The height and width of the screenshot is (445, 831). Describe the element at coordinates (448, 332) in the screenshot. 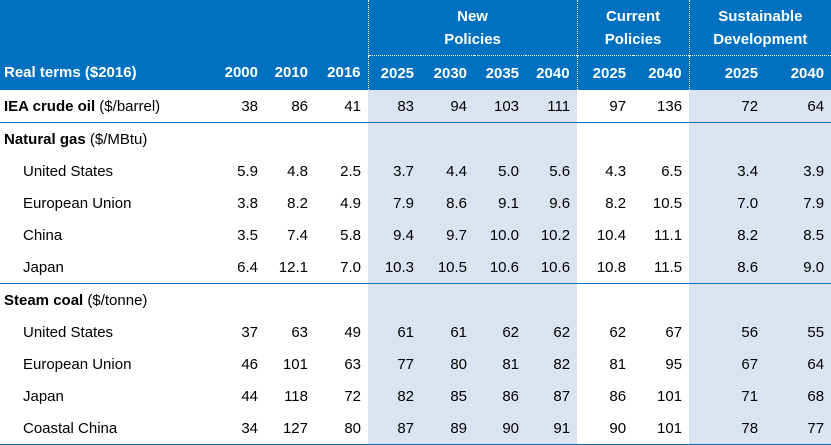

I see `value-cell: 61` at that location.